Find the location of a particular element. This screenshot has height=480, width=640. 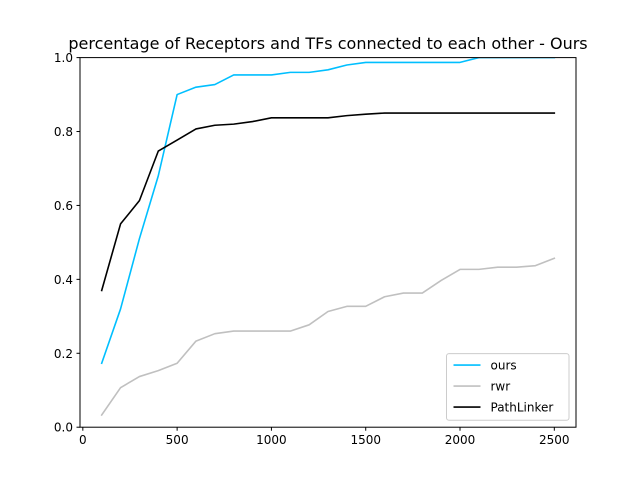

y-tick-label: 0.4 is located at coordinates (63, 280).